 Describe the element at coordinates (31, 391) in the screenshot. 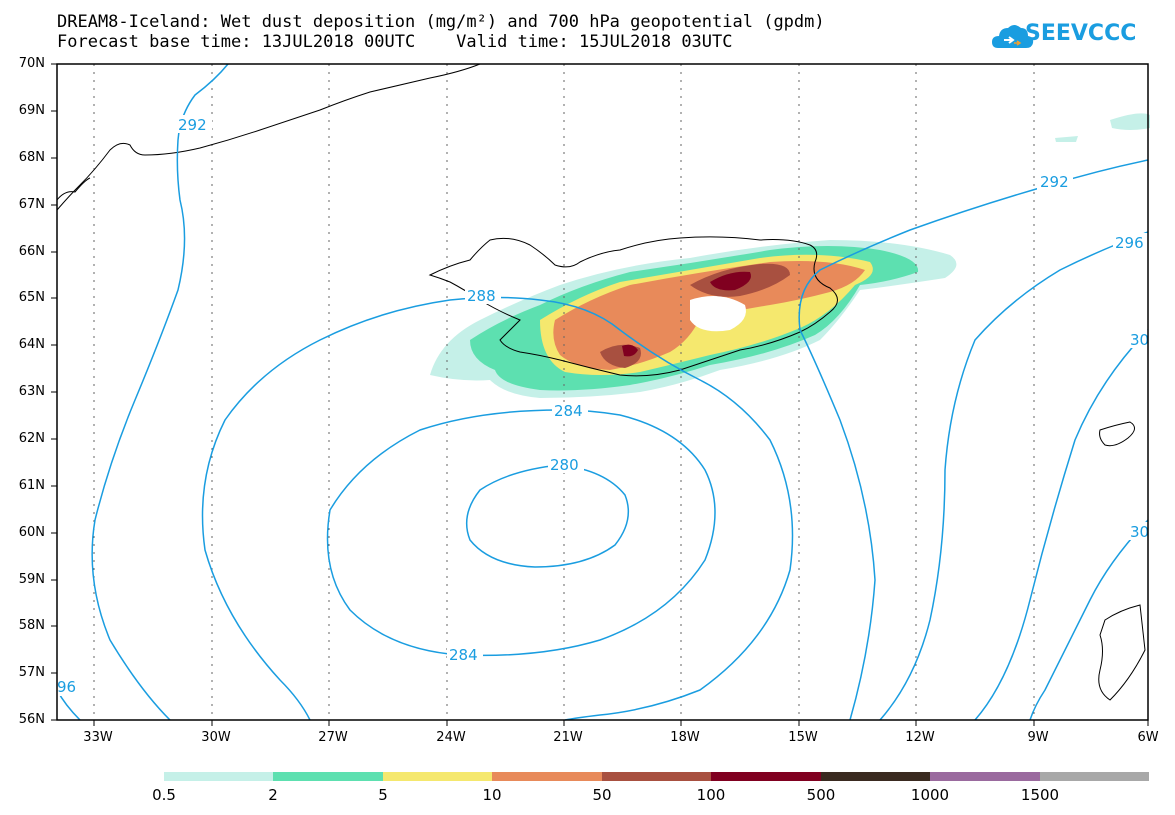

I see `lat-label: 63N` at that location.